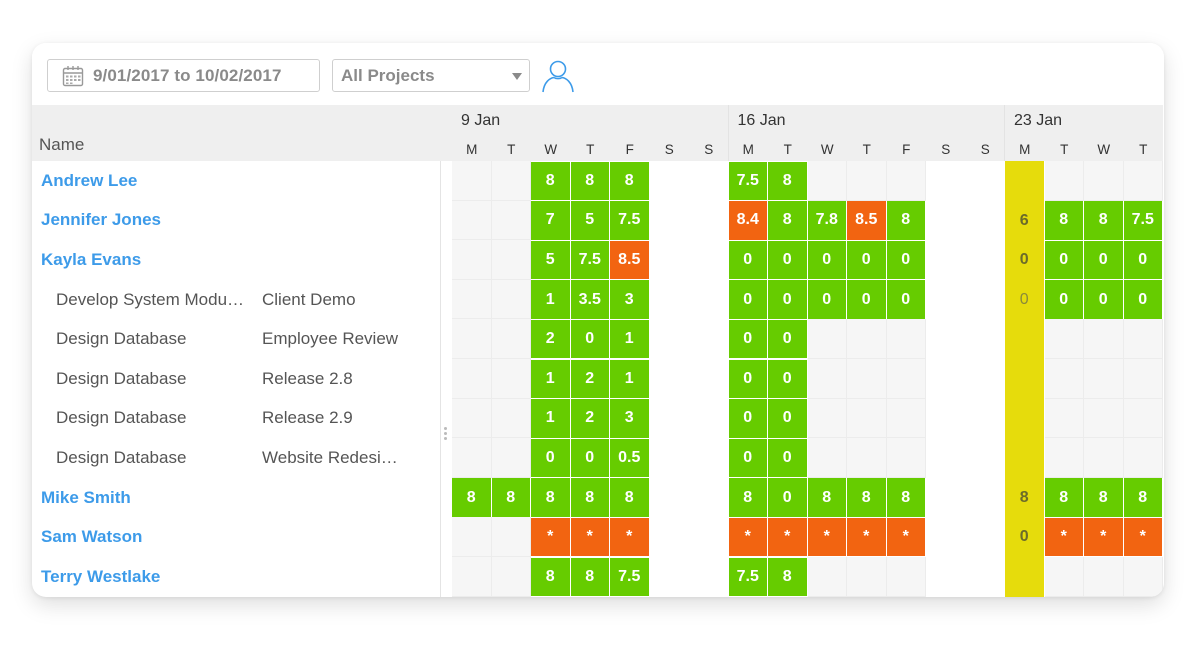 Image resolution: width=1200 pixels, height=650 pixels. I want to click on user-icon, so click(558, 76).